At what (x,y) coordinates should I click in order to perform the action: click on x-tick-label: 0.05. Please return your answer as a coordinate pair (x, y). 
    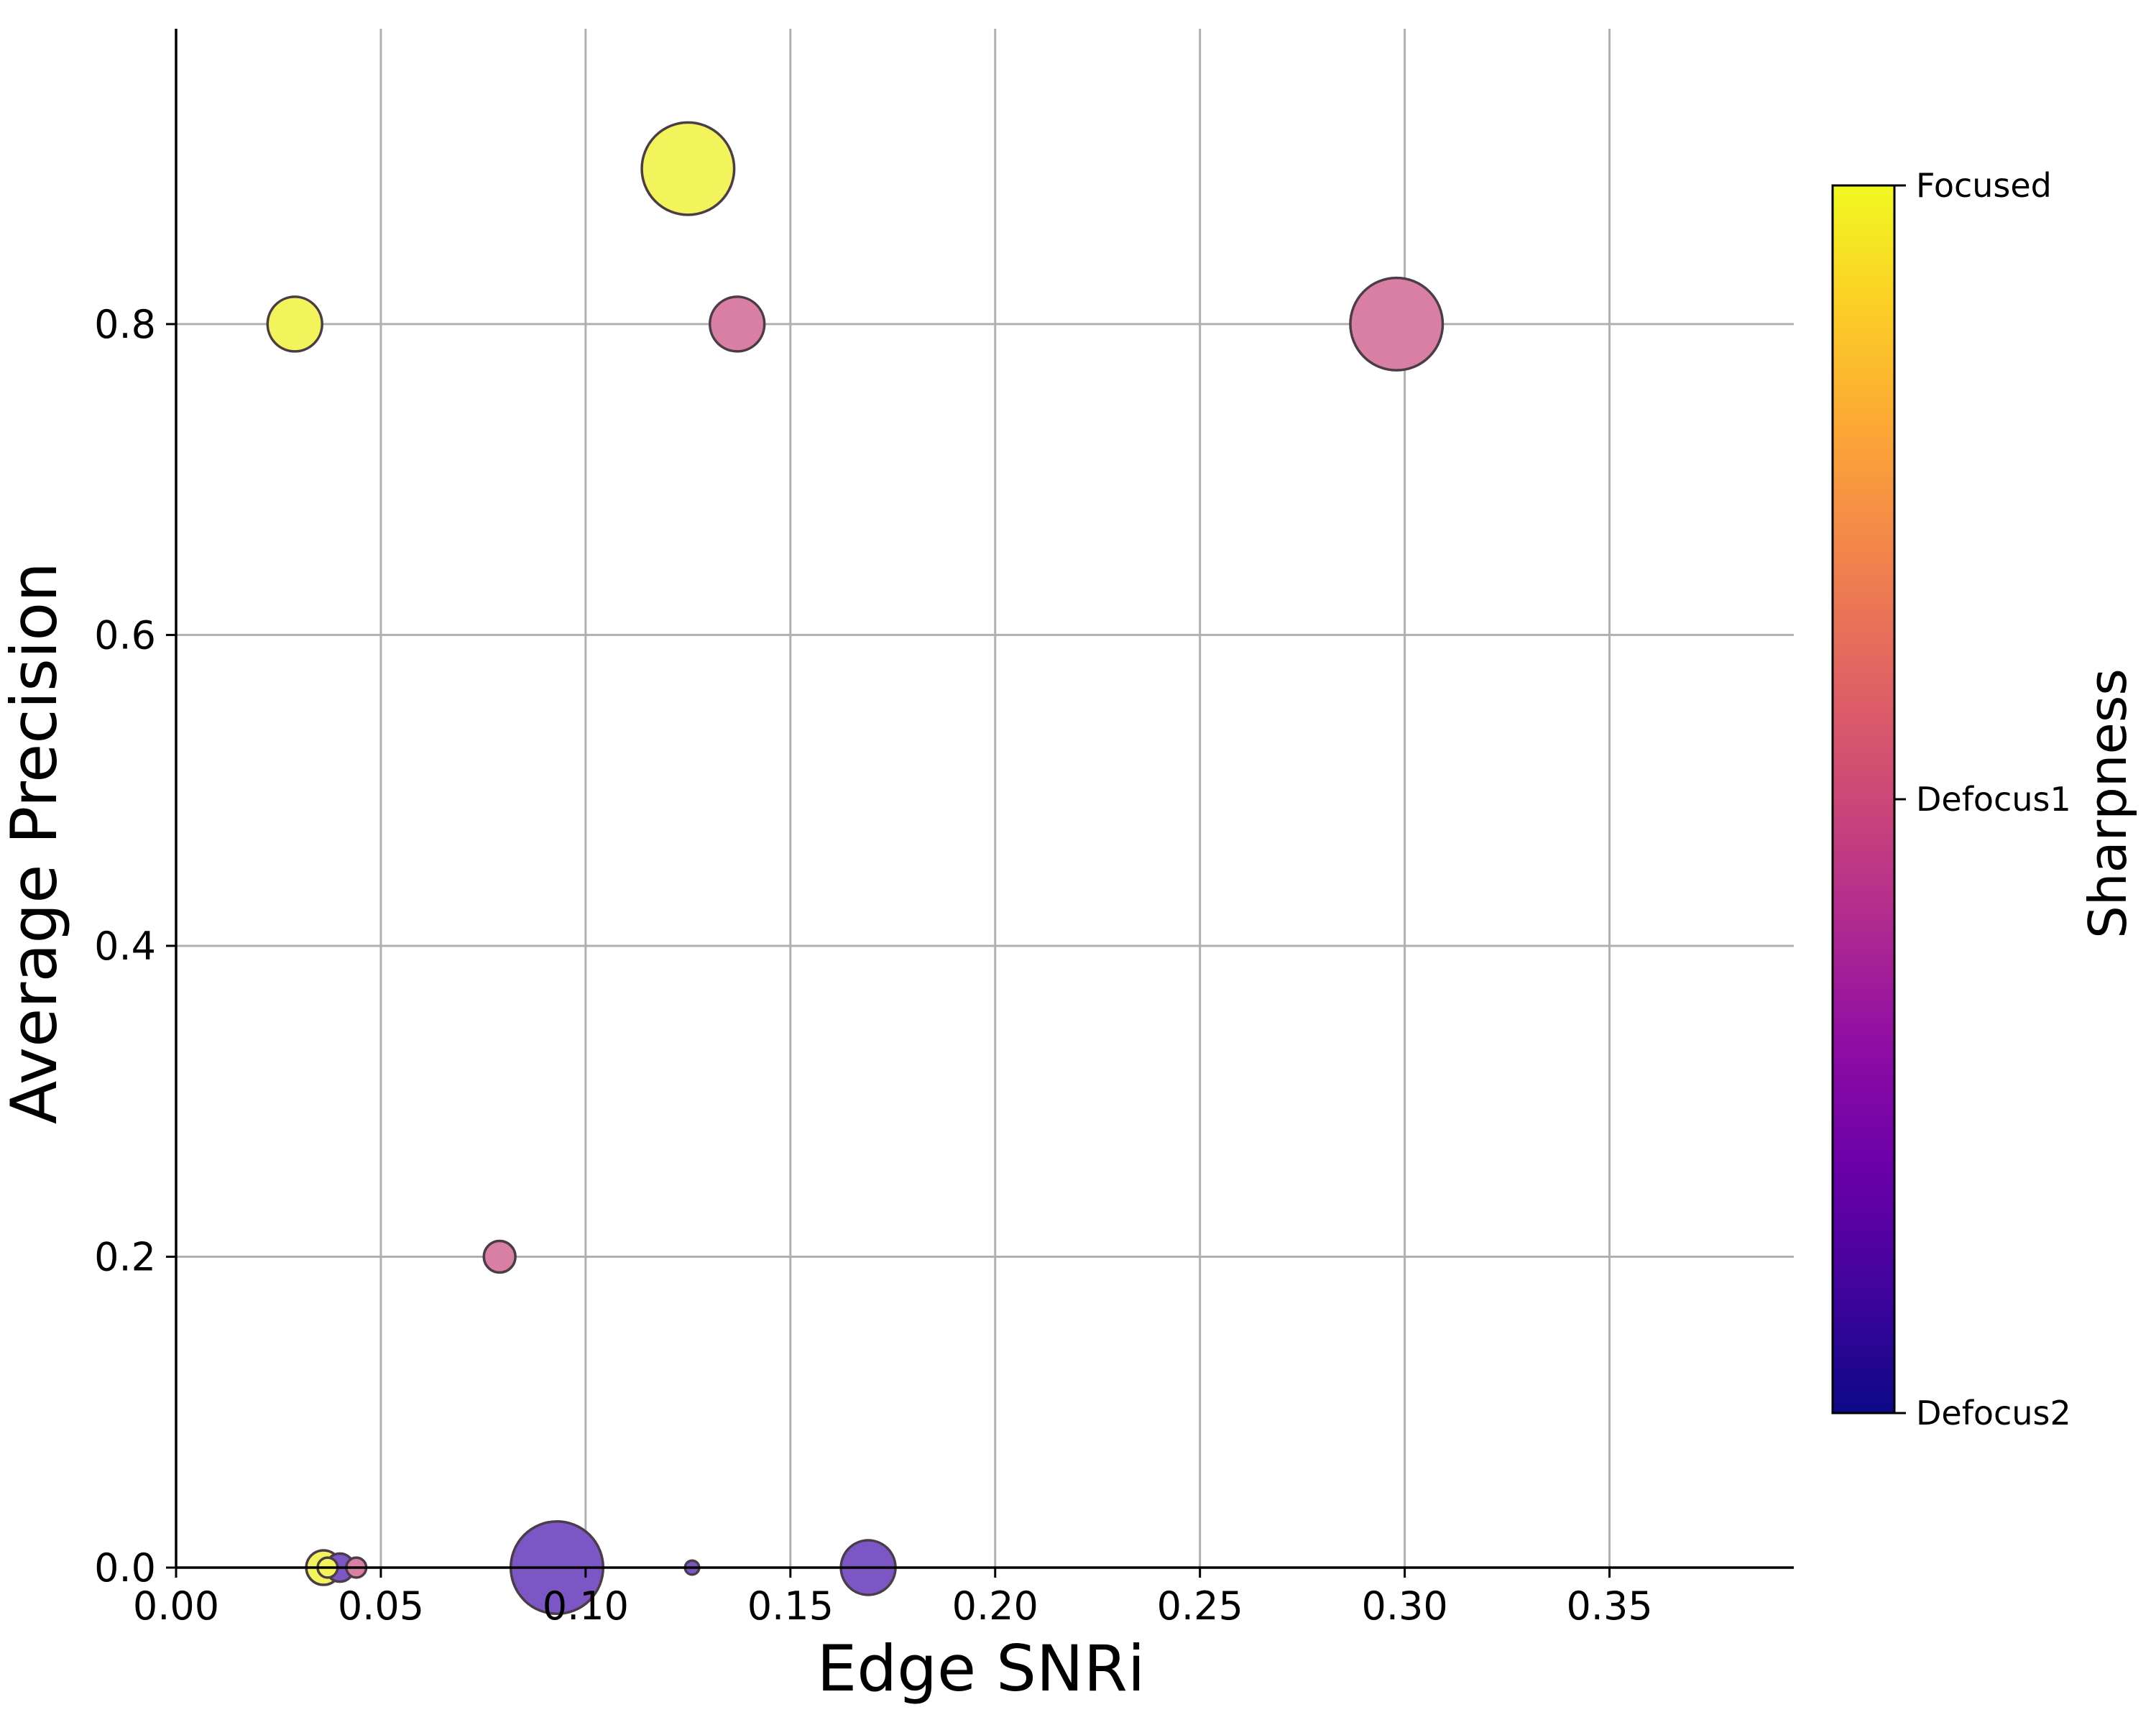
    Looking at the image, I should click on (381, 1606).